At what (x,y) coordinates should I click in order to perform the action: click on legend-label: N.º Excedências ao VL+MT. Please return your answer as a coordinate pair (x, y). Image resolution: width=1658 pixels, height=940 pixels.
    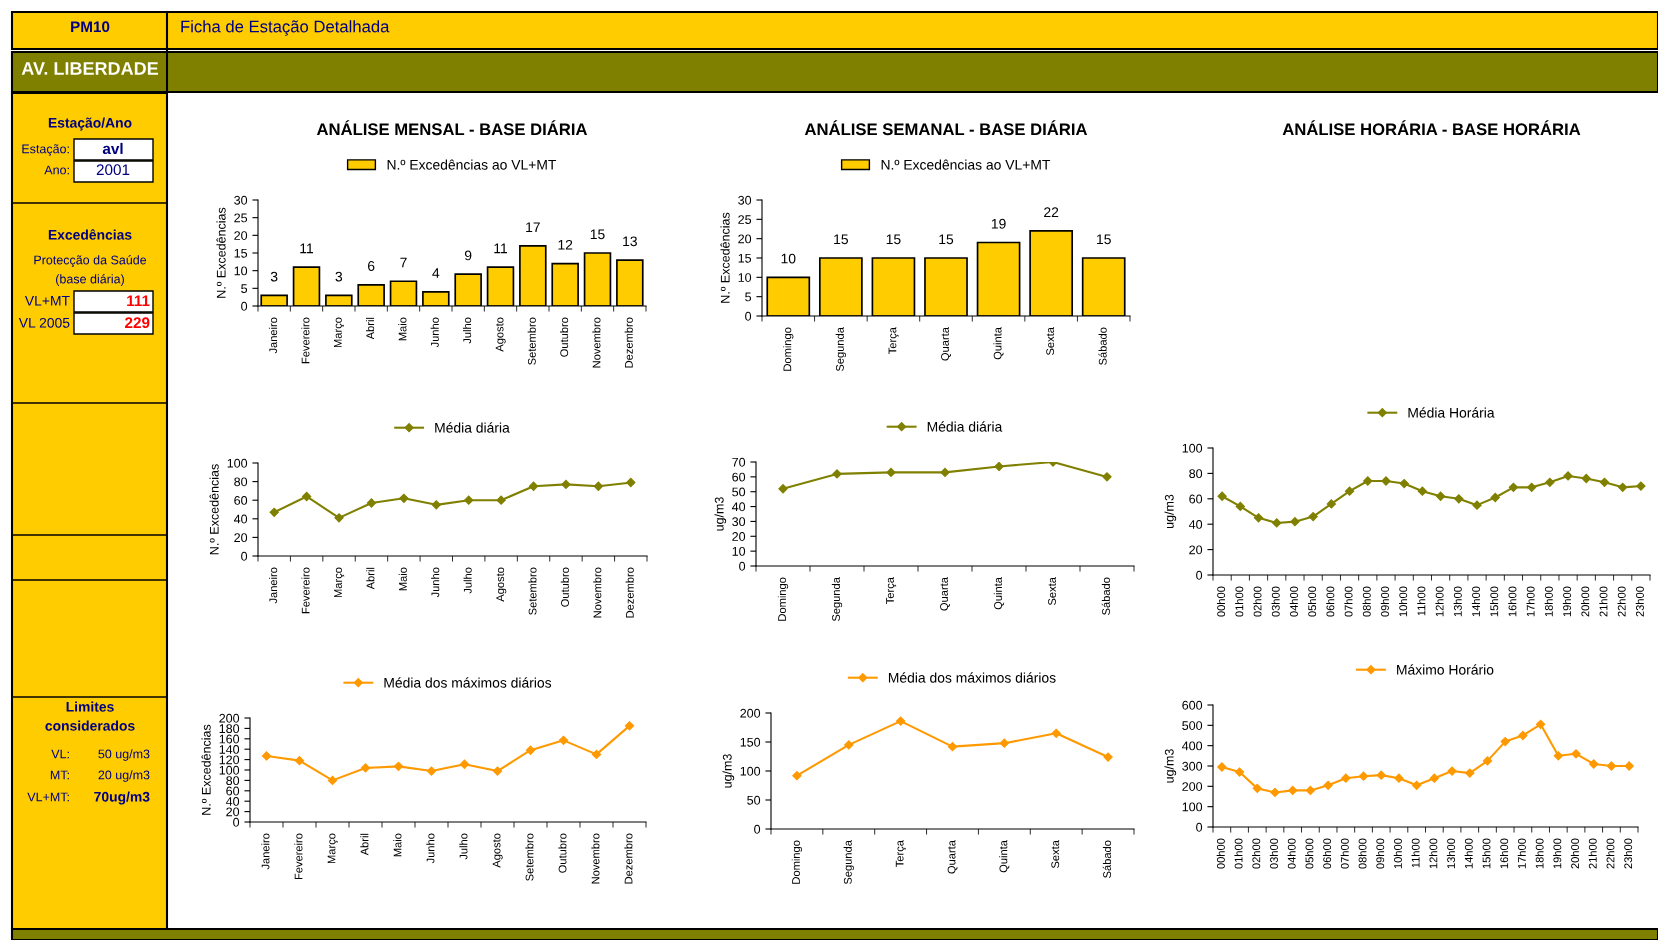
    Looking at the image, I should click on (966, 164).